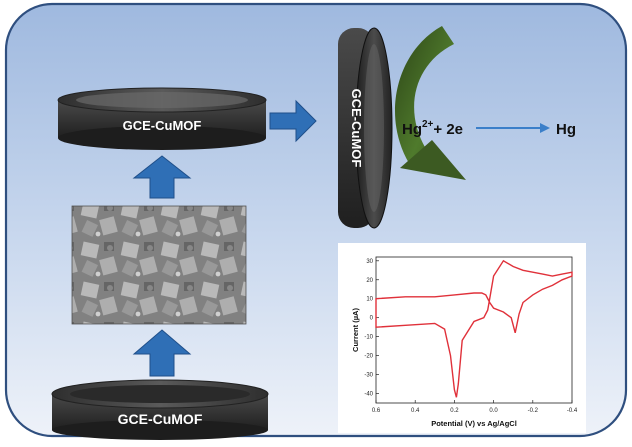 This screenshot has width=632, height=447. What do you see at coordinates (162, 125) in the screenshot?
I see `top-electrode-label: GCE-CuMOF` at bounding box center [162, 125].